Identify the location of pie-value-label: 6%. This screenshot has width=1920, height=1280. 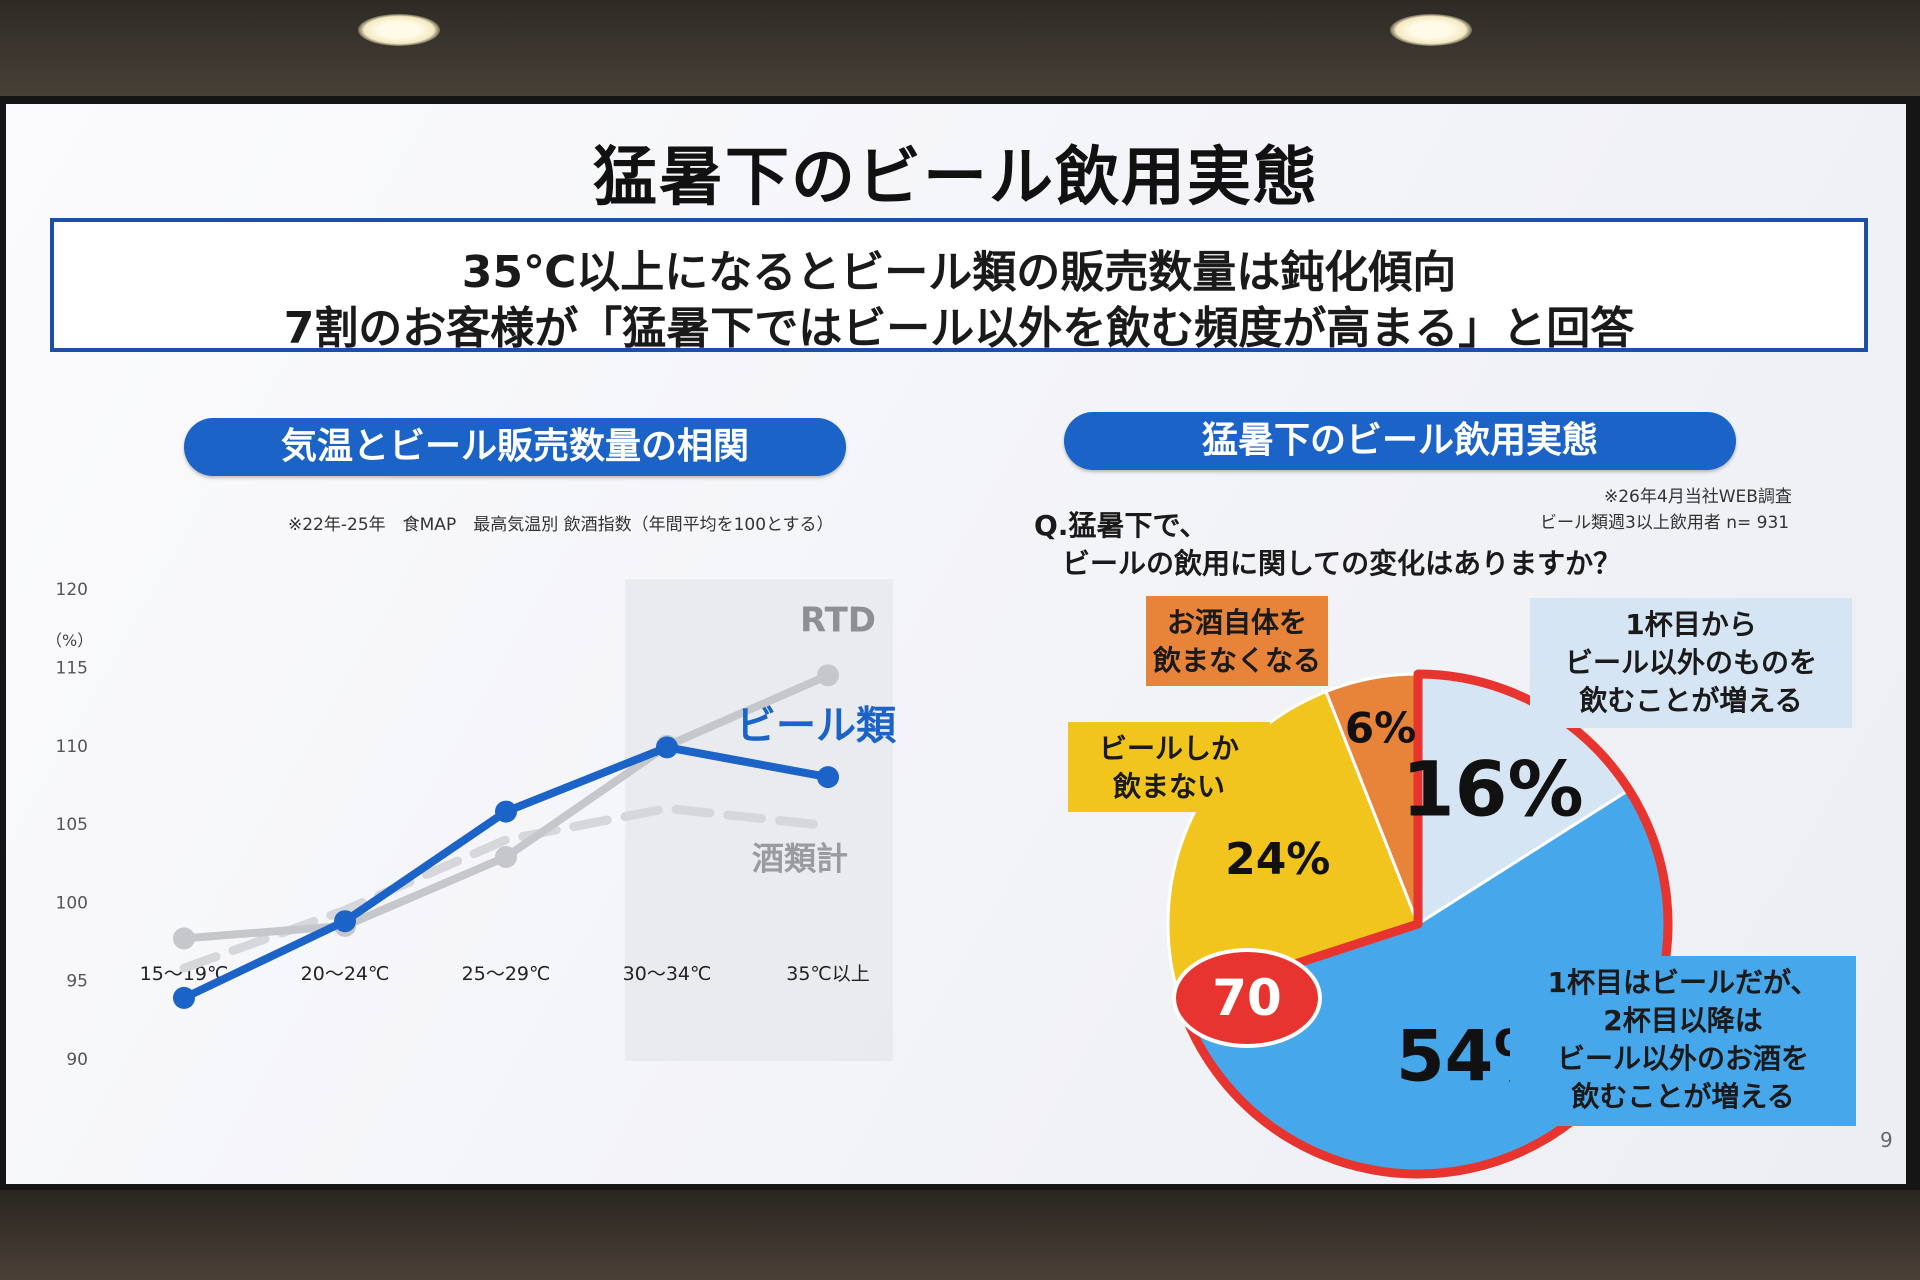
(1380, 728).